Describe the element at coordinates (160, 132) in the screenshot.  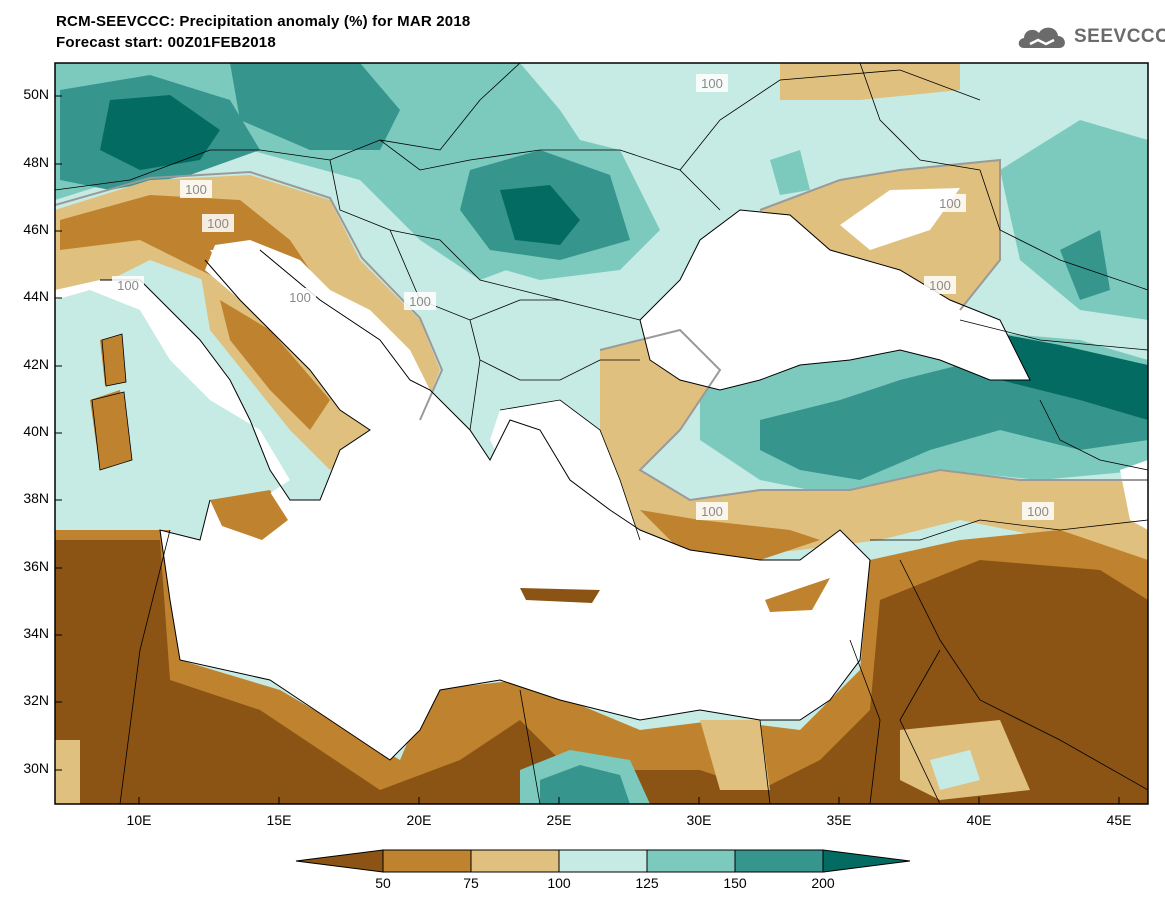
I see `wet-zone-north-max` at that location.